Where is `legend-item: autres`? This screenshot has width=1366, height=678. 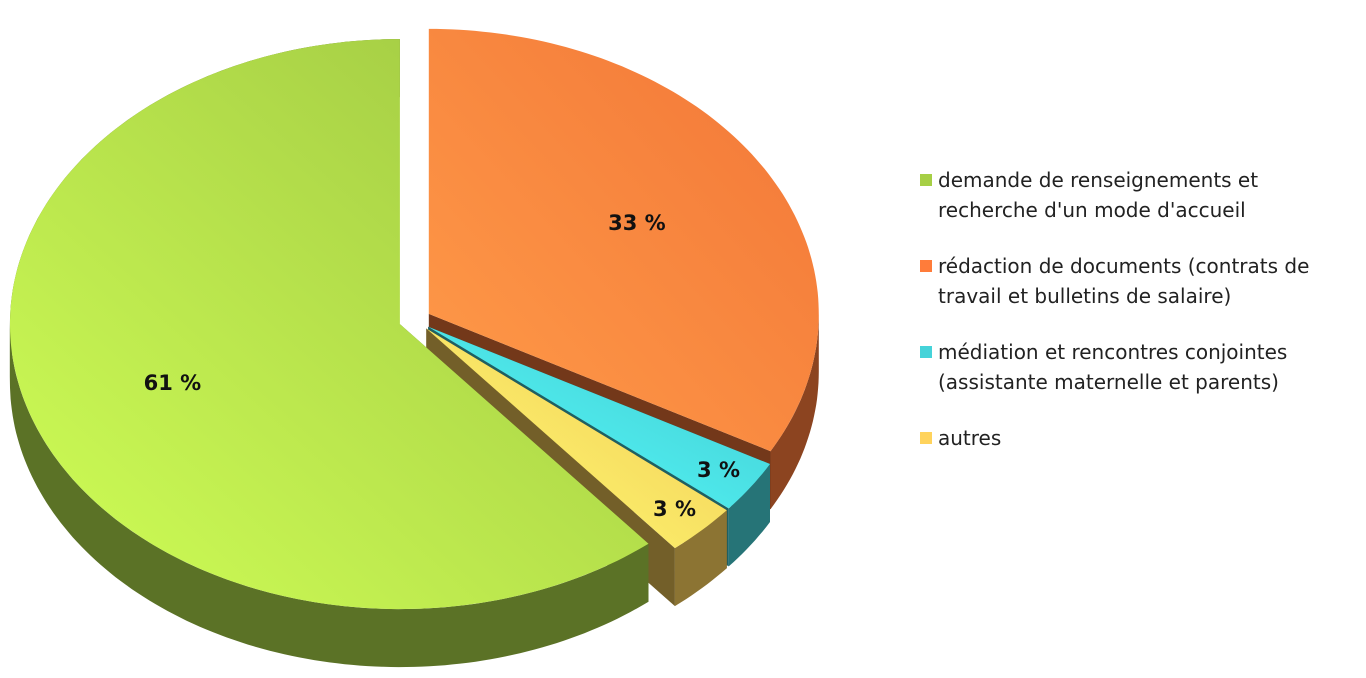
legend-item: autres is located at coordinates (1140, 438).